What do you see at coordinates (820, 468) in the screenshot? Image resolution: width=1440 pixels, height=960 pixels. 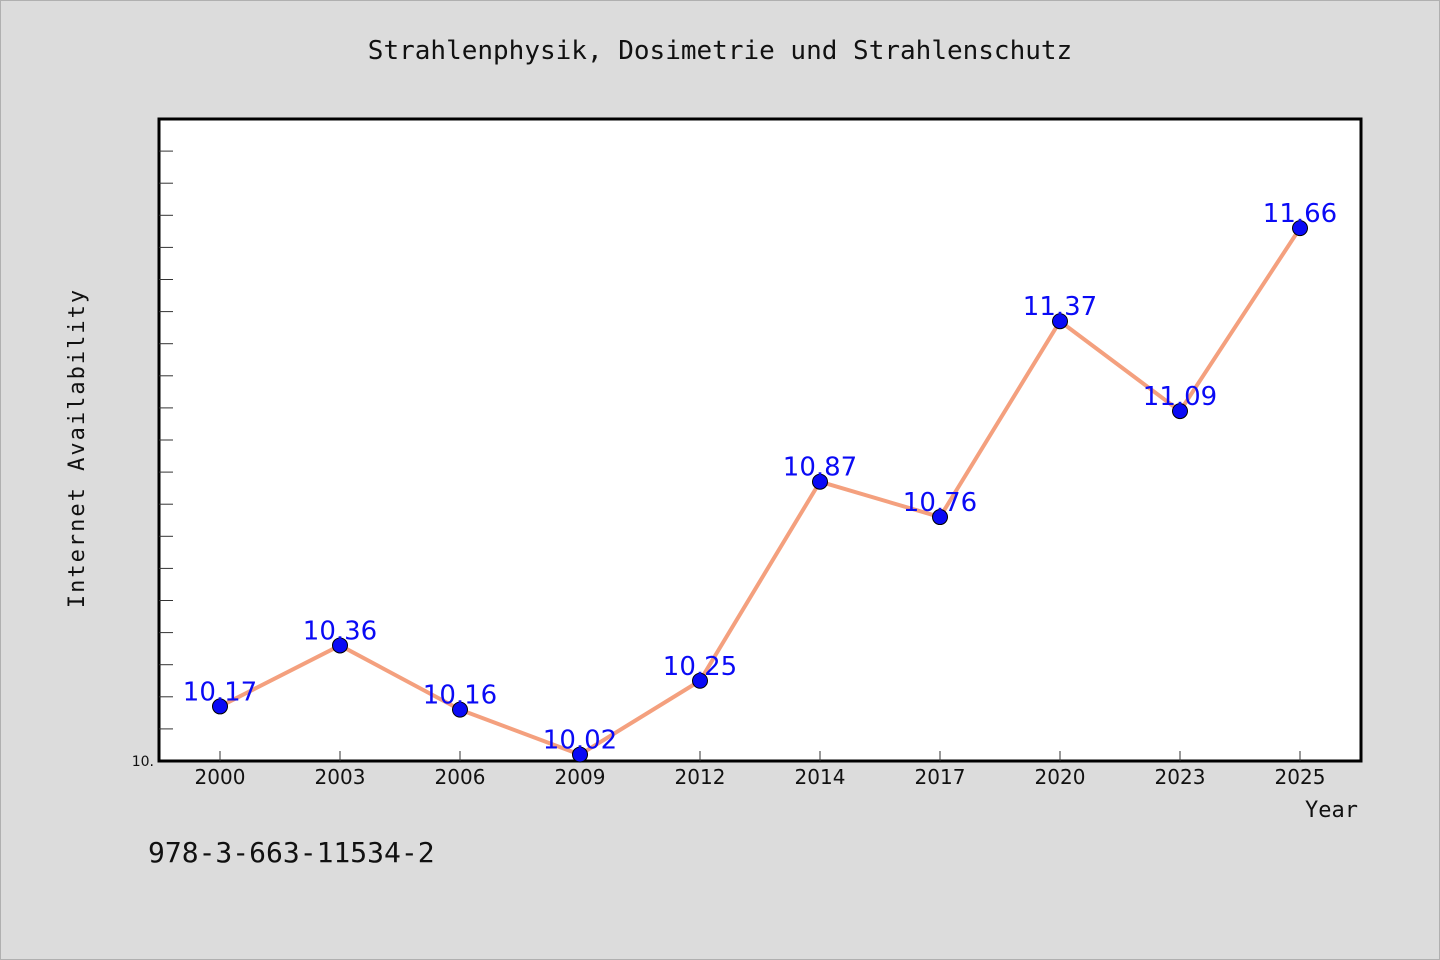 I see `data-label: 10.87` at bounding box center [820, 468].